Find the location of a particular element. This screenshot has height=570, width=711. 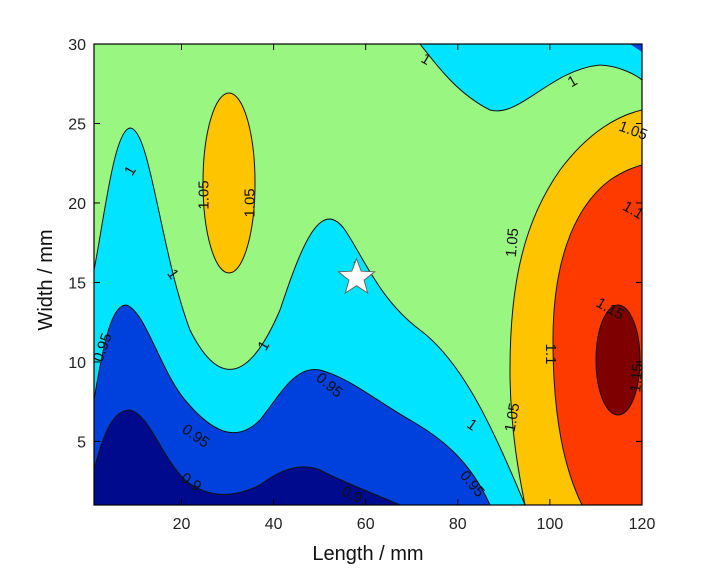

contour-line-1.15 is located at coordinates (618, 360).